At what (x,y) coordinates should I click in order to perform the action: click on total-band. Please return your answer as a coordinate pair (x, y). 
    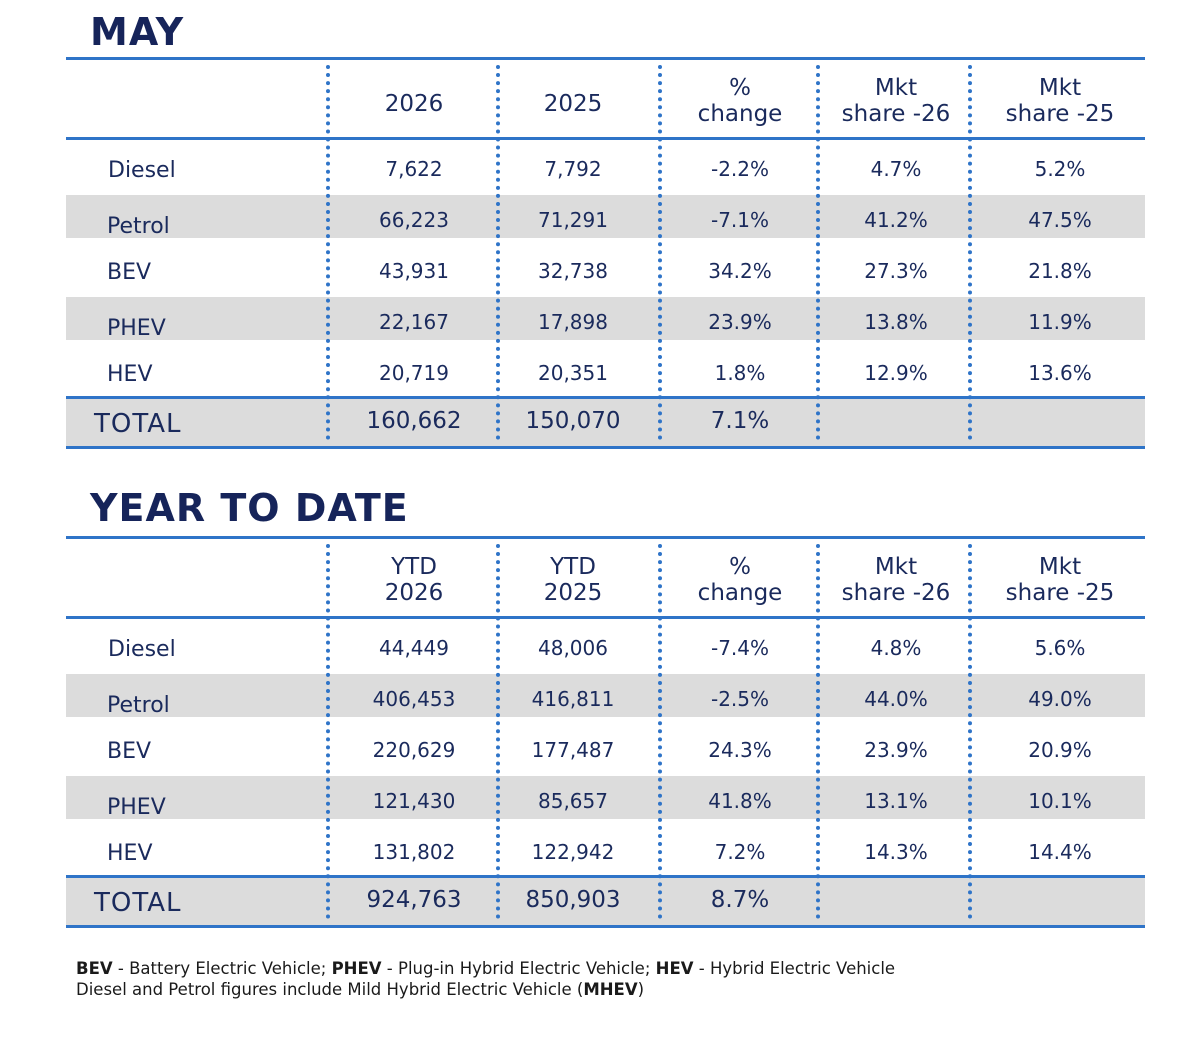
    Looking at the image, I should click on (605, 422).